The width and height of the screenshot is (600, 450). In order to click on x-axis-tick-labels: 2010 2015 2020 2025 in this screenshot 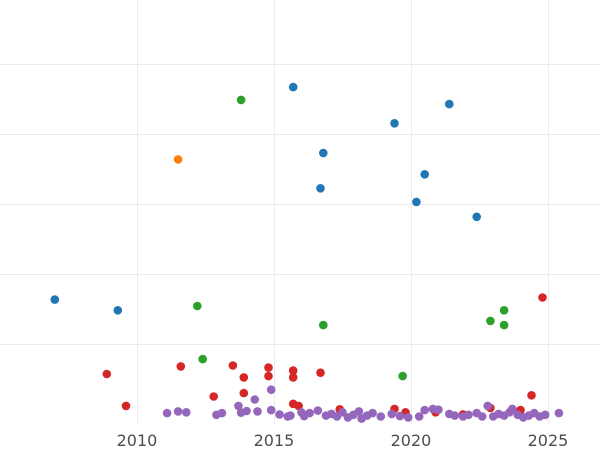, I will do `click(343, 440)`.